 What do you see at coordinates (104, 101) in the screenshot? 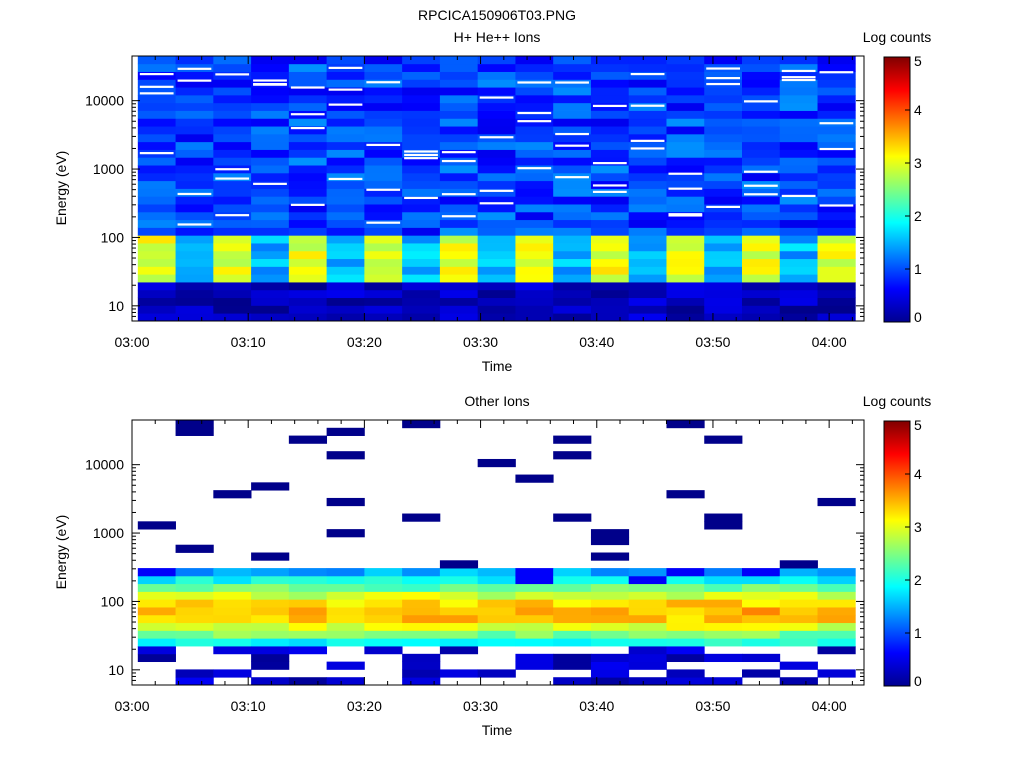
I see `y-tick-label: 10000` at bounding box center [104, 101].